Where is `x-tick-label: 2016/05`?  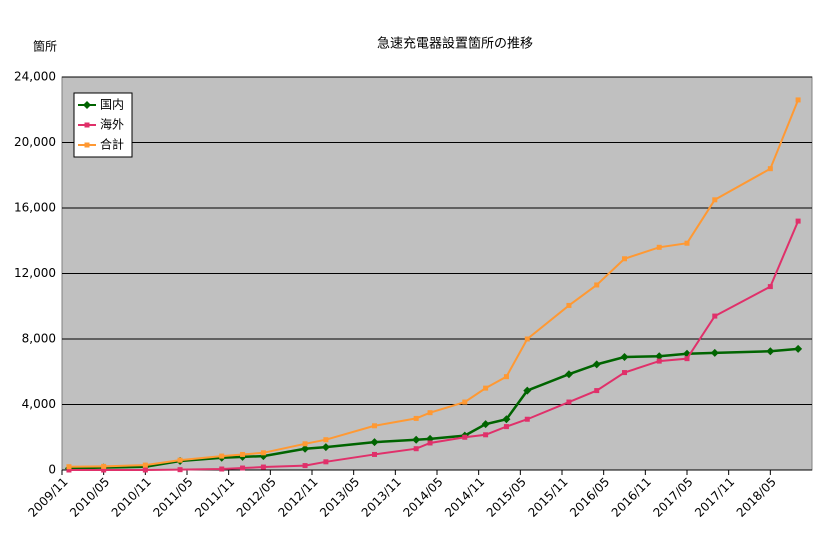
x-tick-label: 2016/05 is located at coordinates (589, 497).